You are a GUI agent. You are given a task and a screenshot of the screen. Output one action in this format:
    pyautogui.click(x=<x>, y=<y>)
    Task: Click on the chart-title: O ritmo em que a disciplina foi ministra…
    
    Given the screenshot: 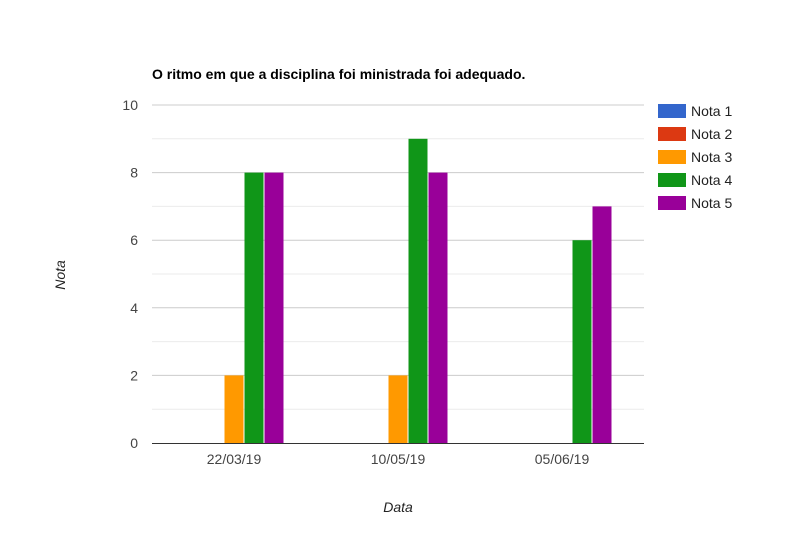 What is the action you would take?
    pyautogui.click(x=338, y=74)
    